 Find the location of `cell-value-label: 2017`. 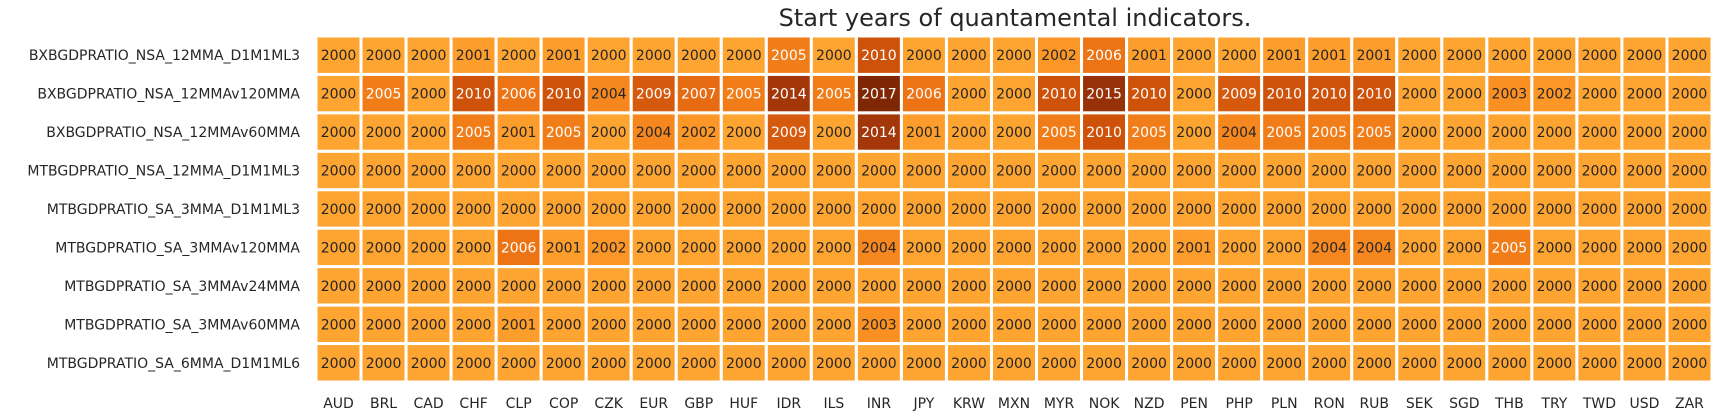

cell-value-label: 2017 is located at coordinates (879, 95).